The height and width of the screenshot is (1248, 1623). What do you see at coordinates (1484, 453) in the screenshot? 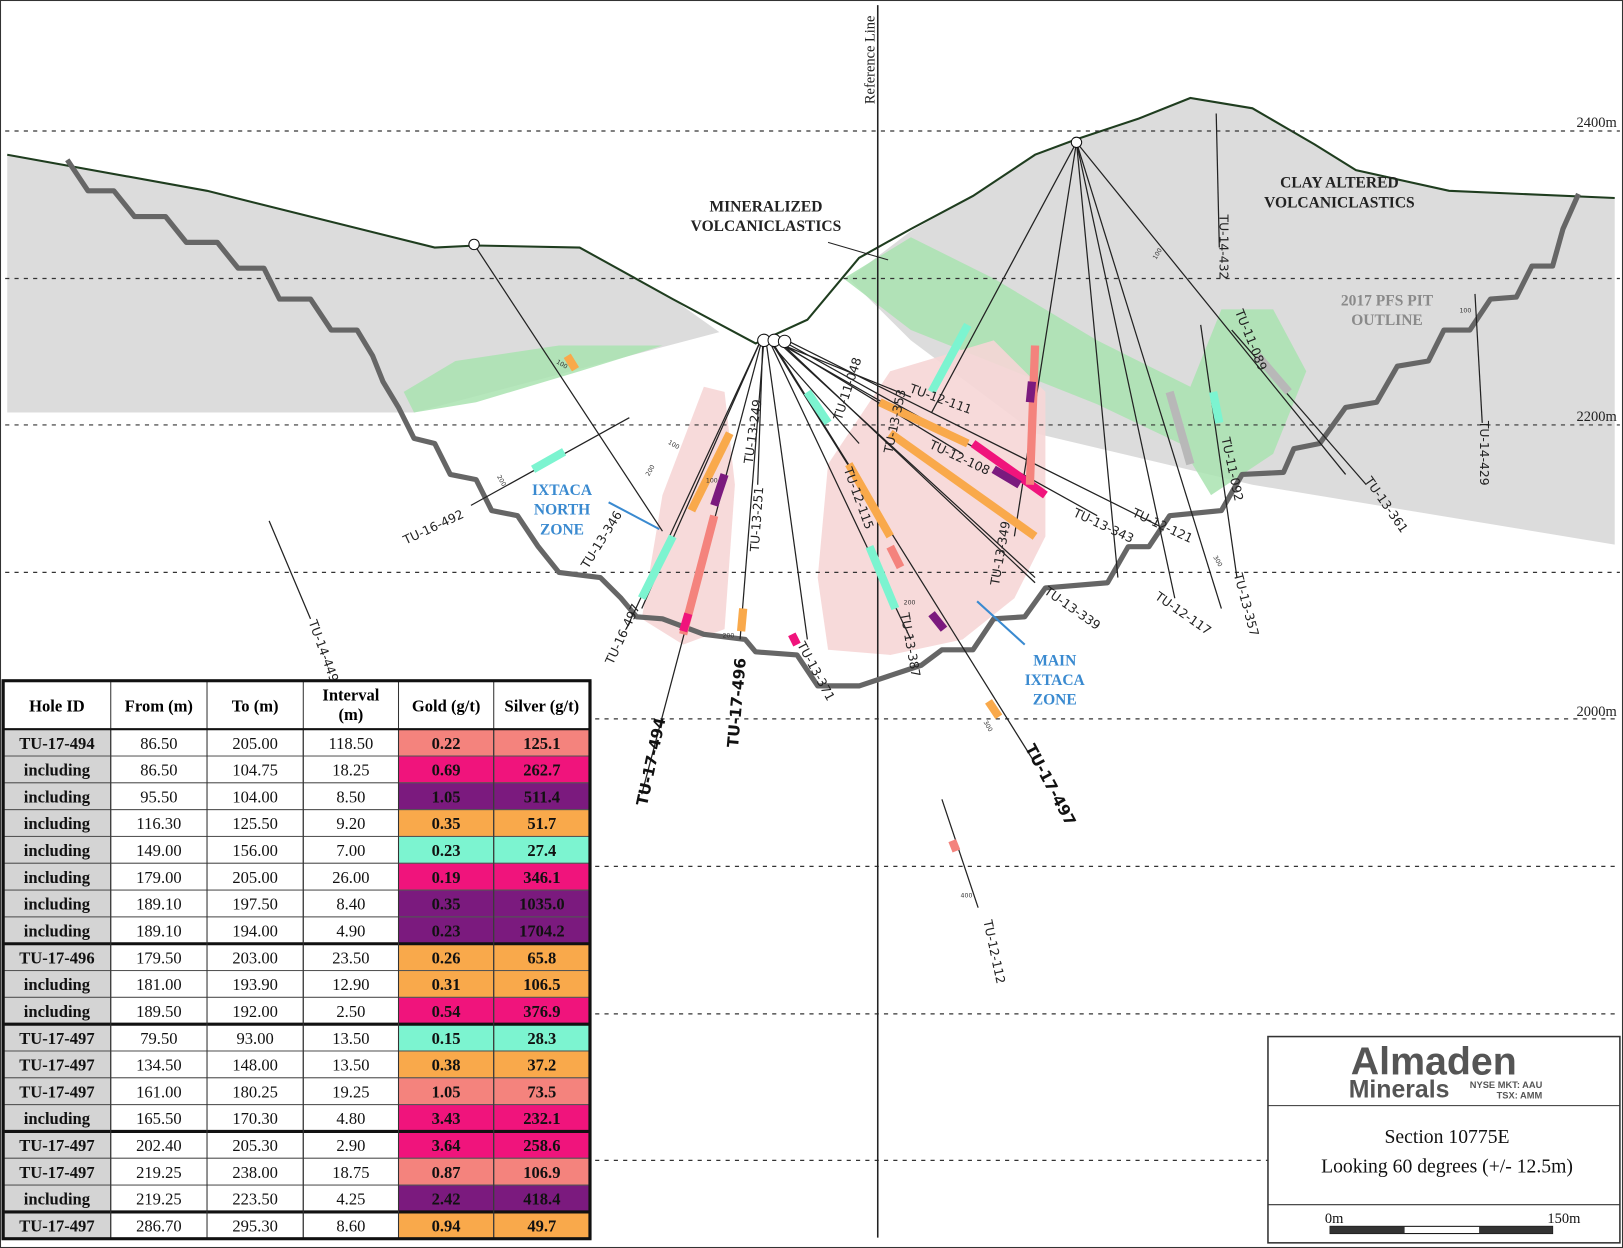
I see `hole-label: TU-14-429` at bounding box center [1484, 453].